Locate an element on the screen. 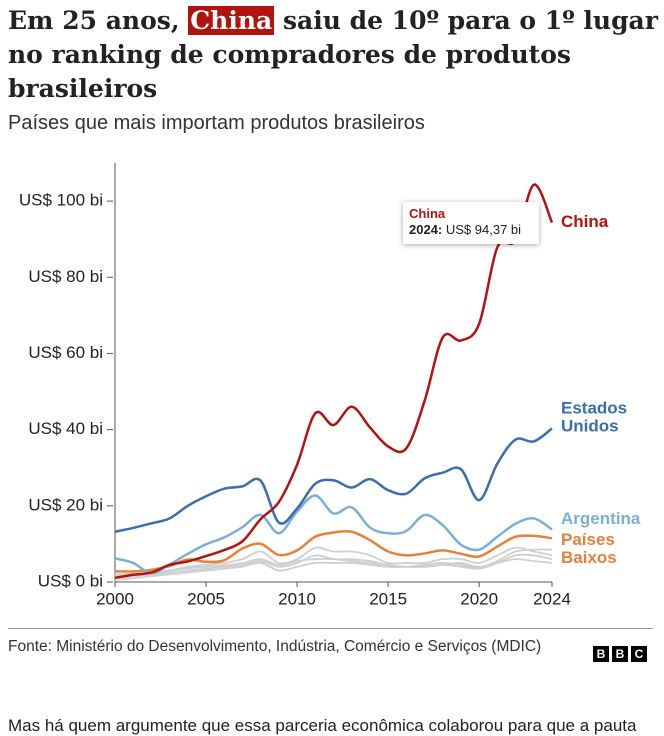  tooltip-x: 2024: is located at coordinates (426, 229).